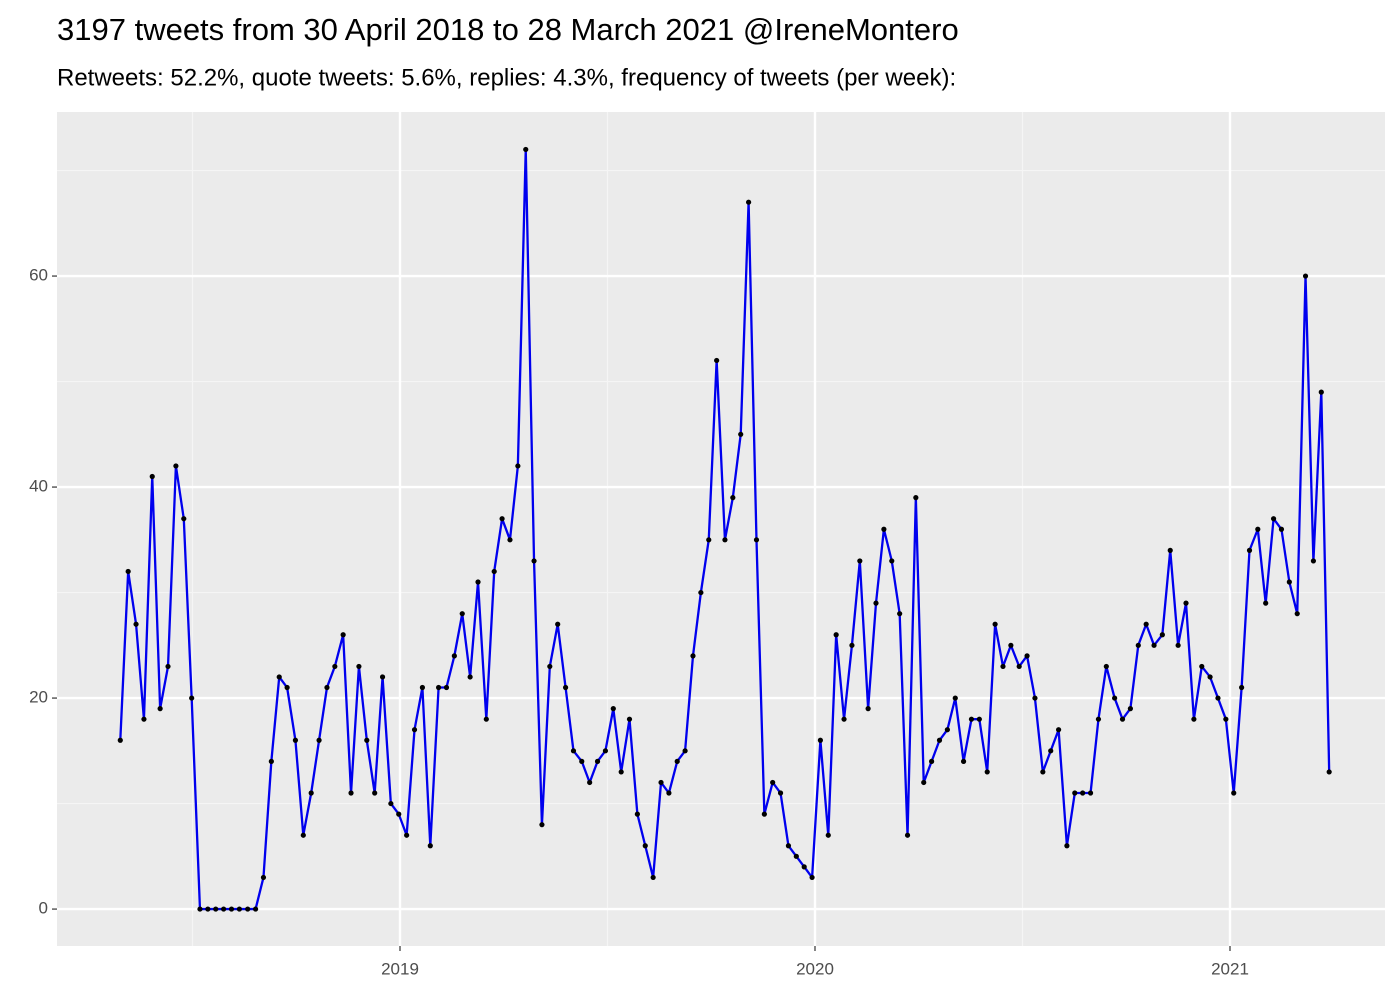 This screenshot has height=1000, width=1400. What do you see at coordinates (38, 697) in the screenshot?
I see `y-tick-label: 20` at bounding box center [38, 697].